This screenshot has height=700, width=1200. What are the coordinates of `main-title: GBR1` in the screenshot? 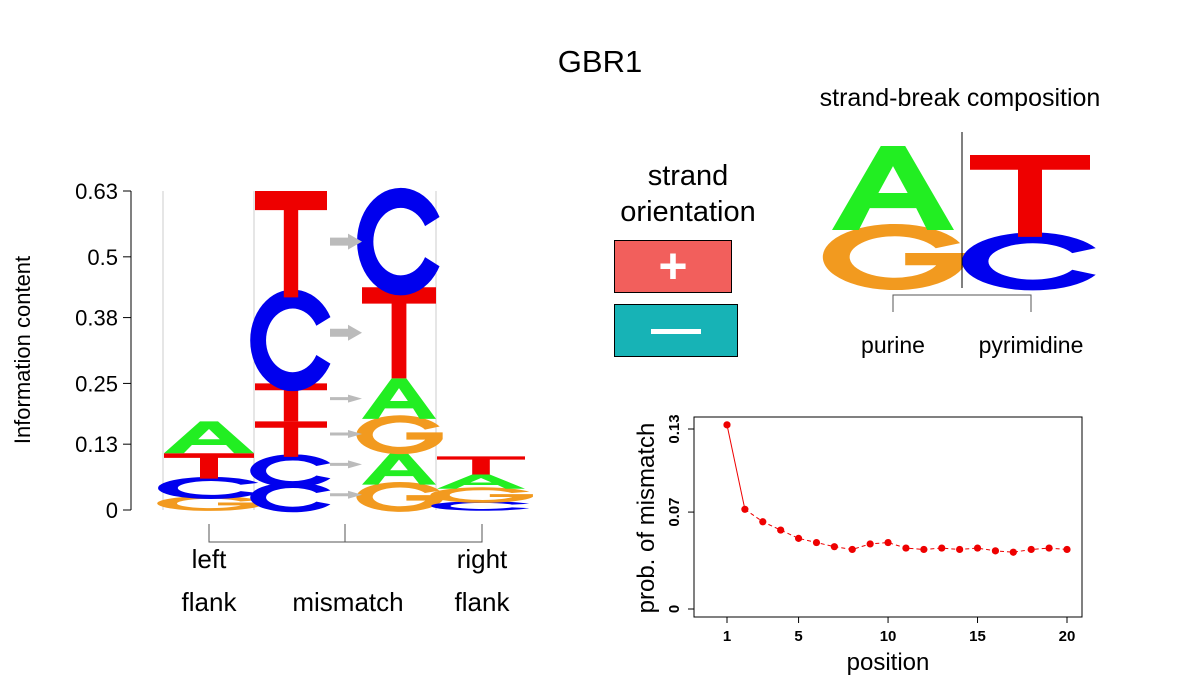 It's located at (600, 61).